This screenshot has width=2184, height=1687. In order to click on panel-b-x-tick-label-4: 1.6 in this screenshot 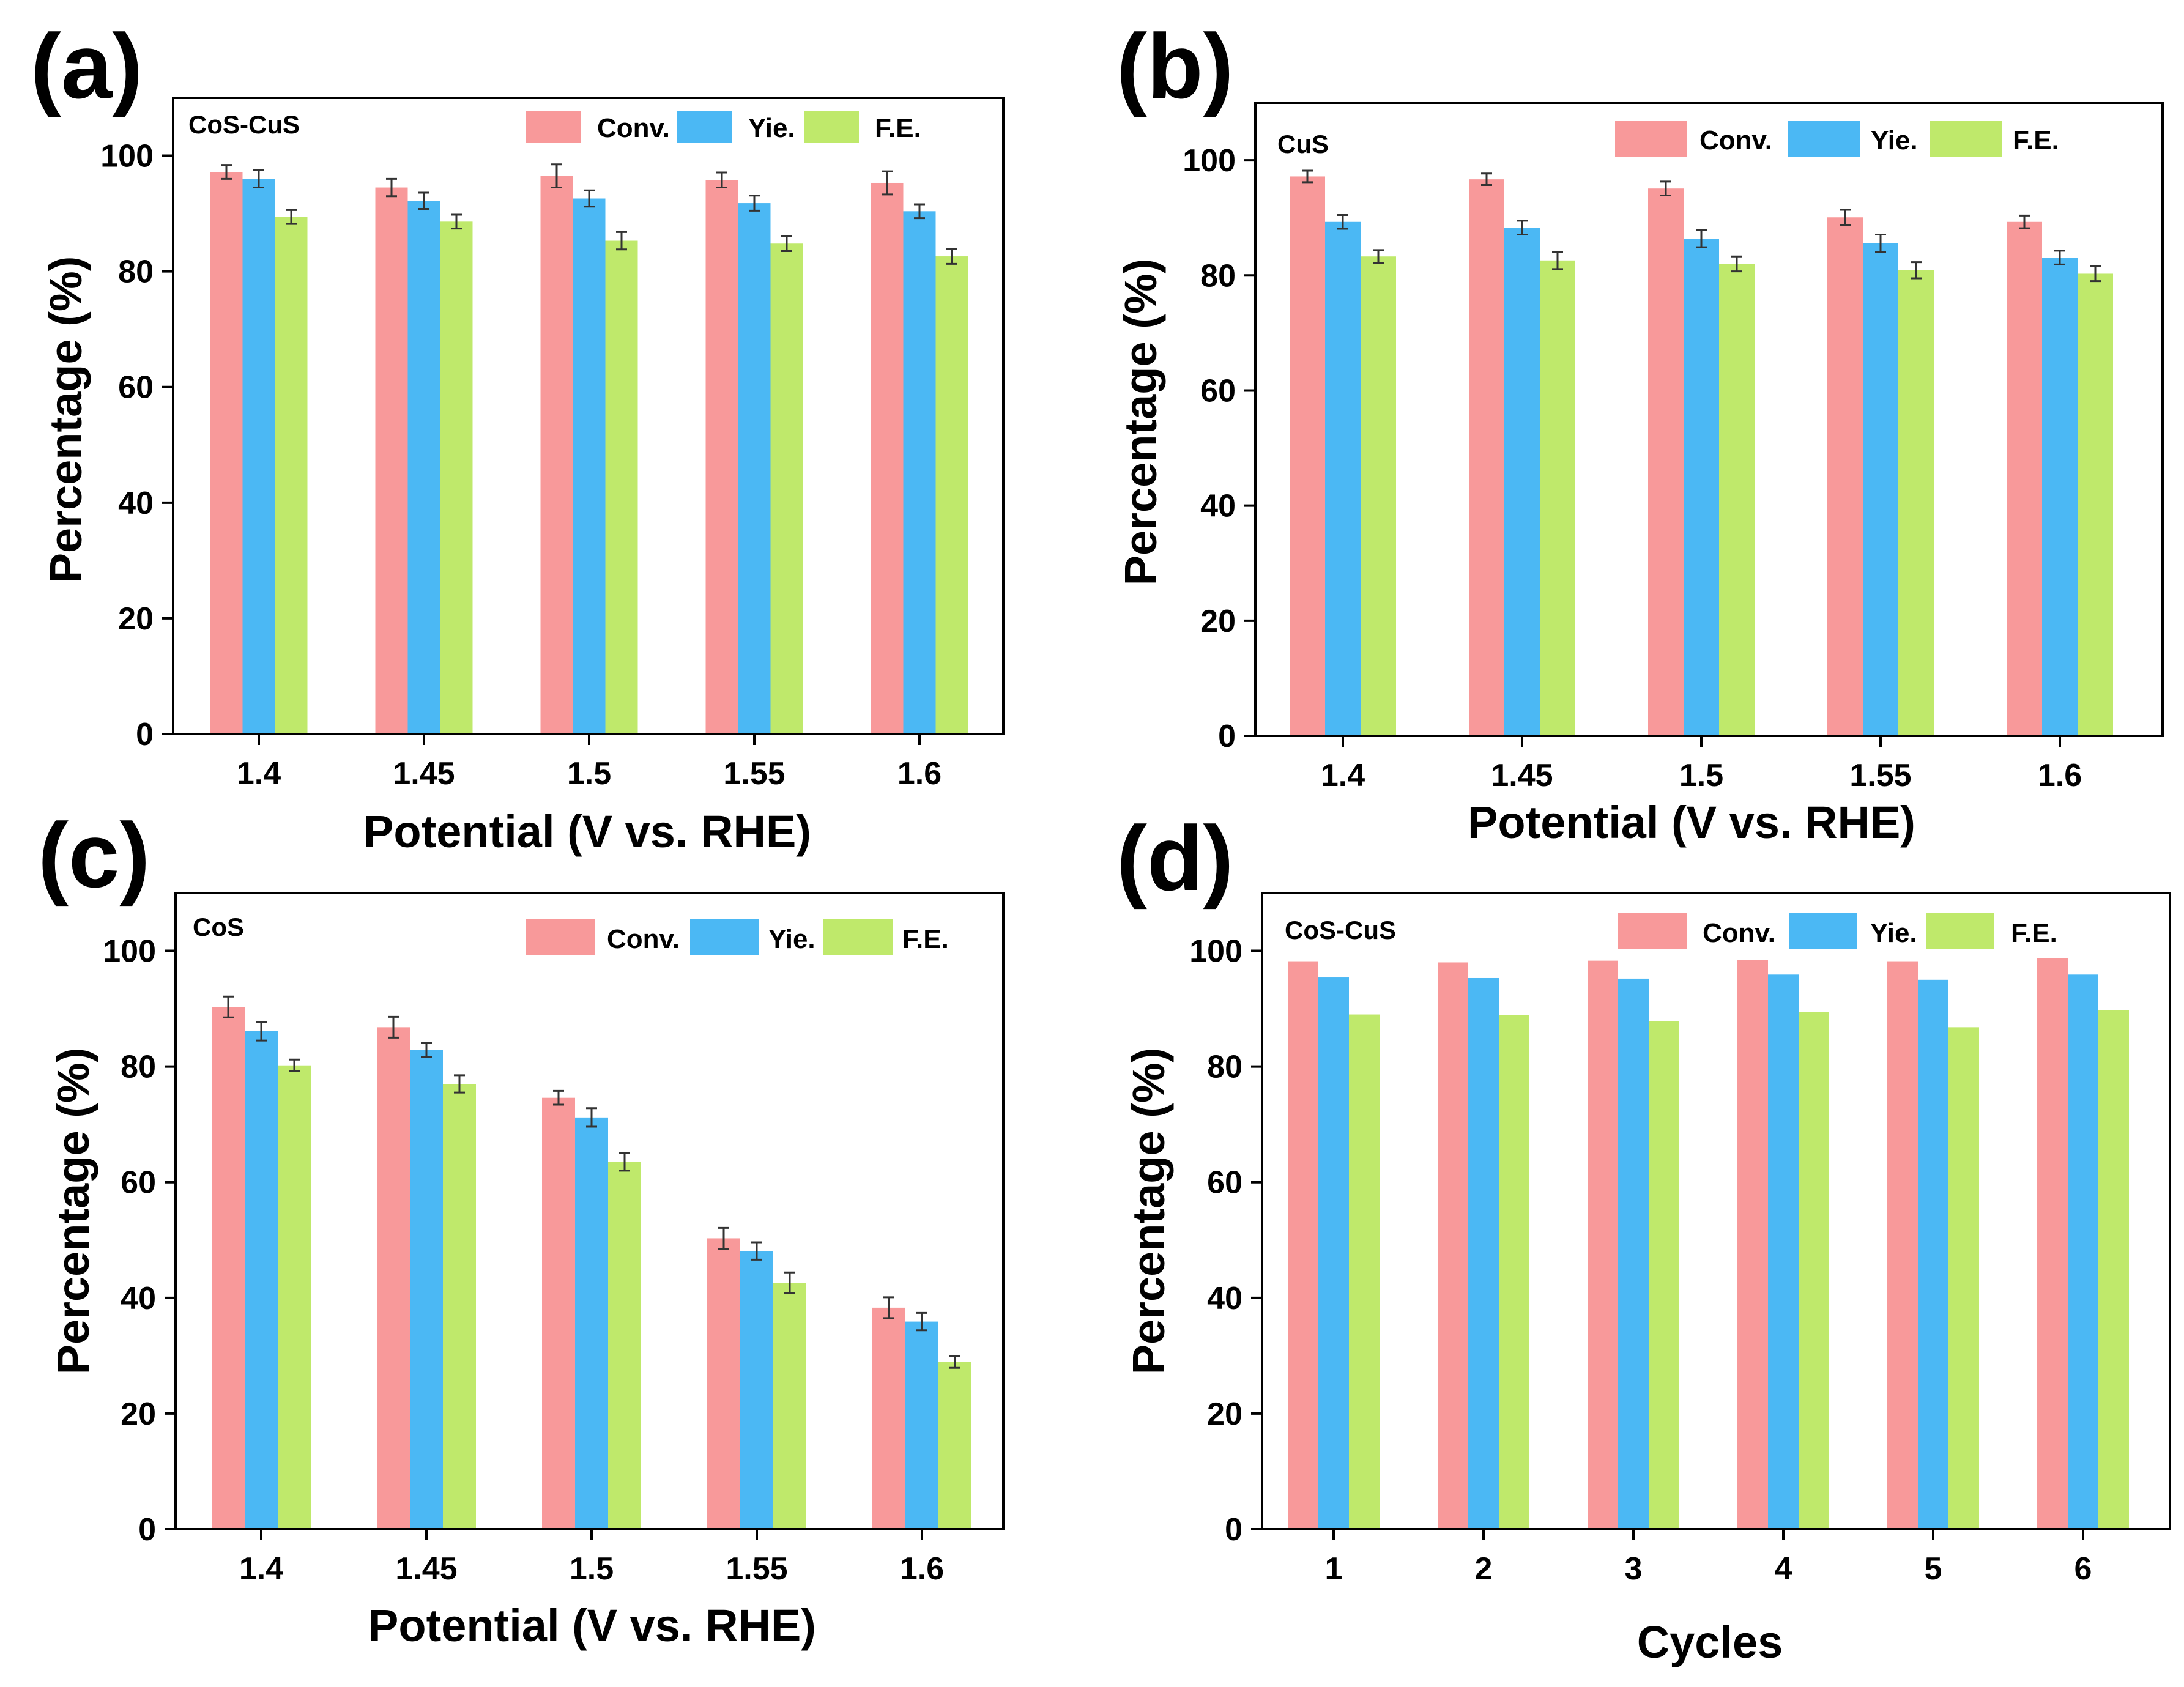, I will do `click(2060, 775)`.